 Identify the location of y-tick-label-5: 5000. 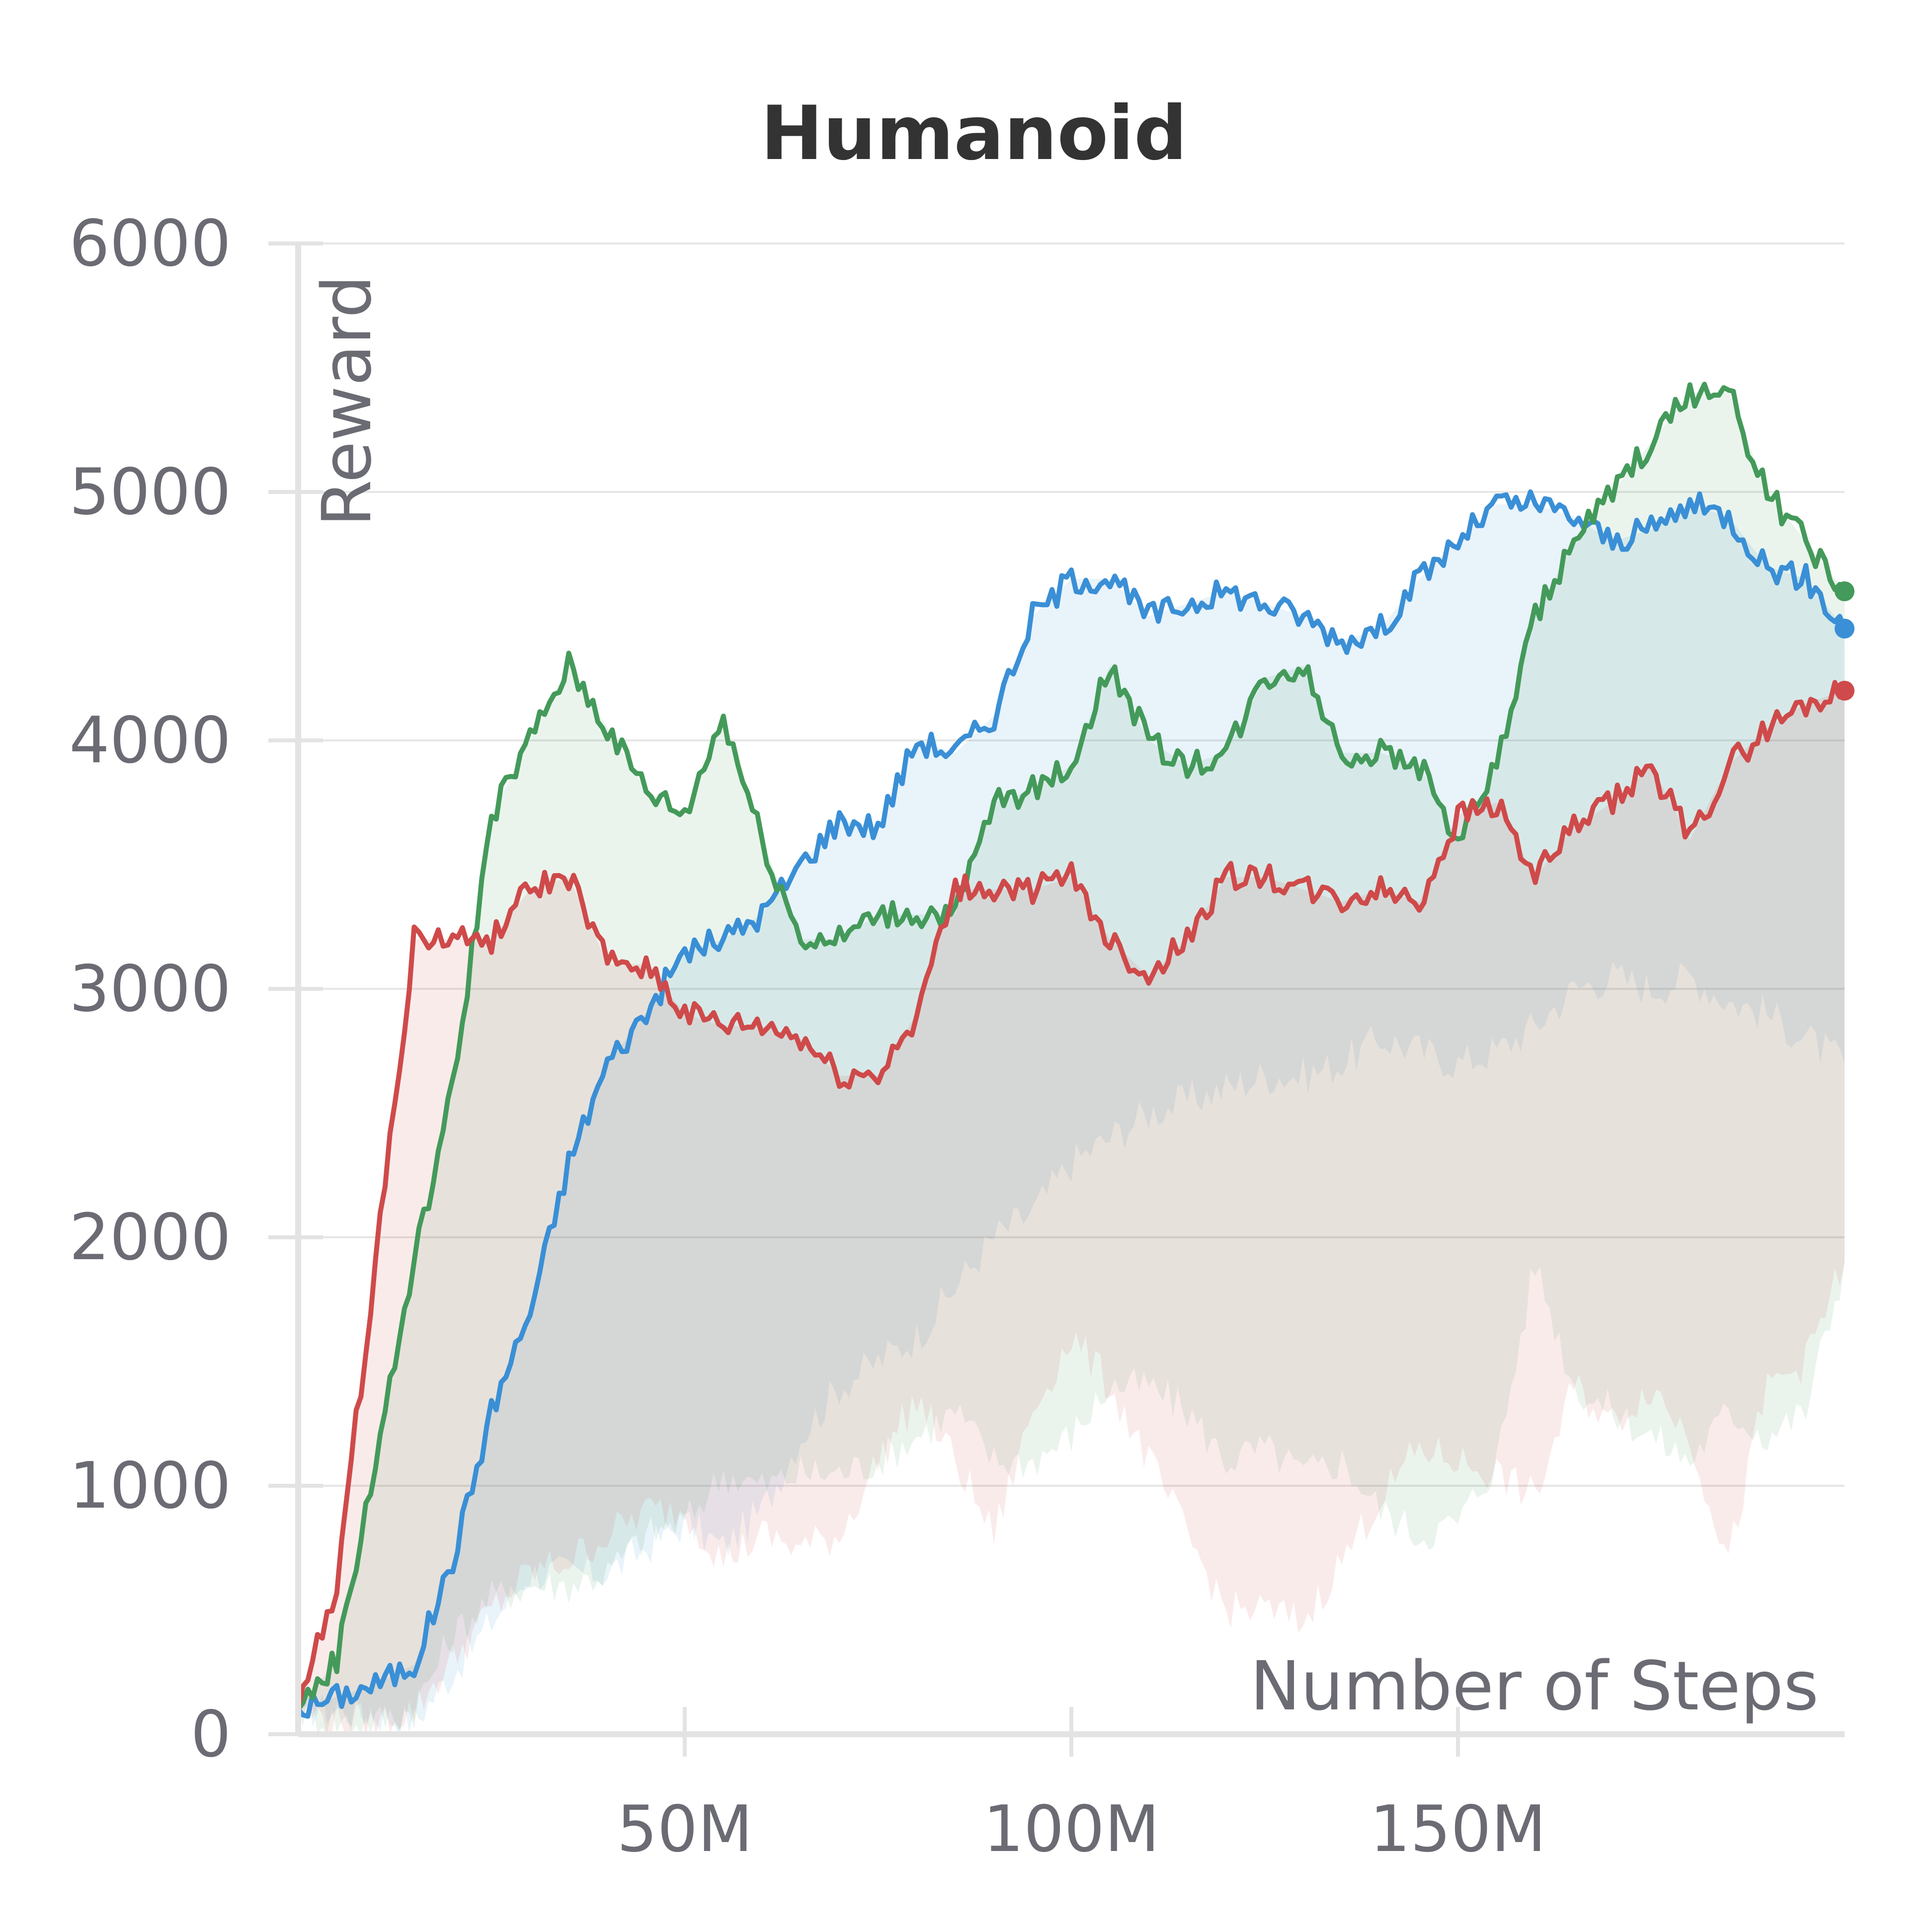
(150, 492).